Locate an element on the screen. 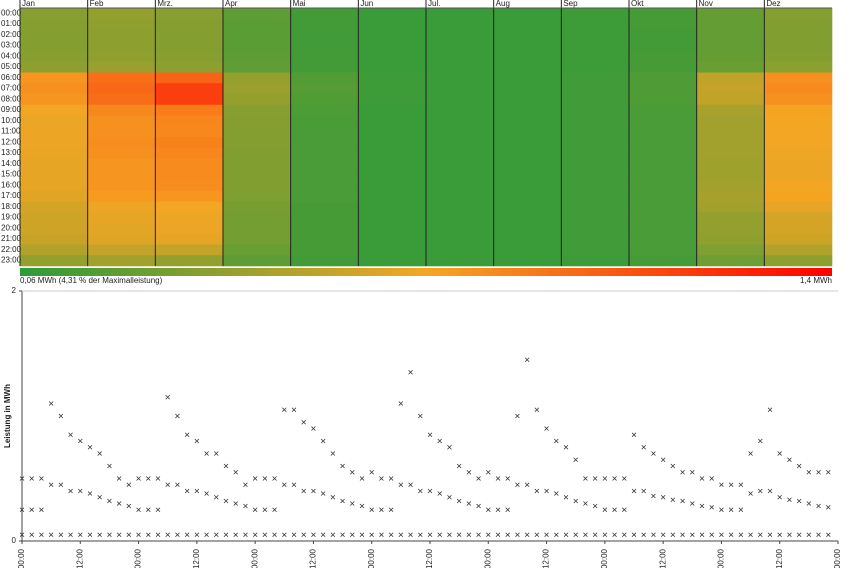 The height and width of the screenshot is (568, 853). y-axis-title: Leistung in MWh is located at coordinates (7, 416).